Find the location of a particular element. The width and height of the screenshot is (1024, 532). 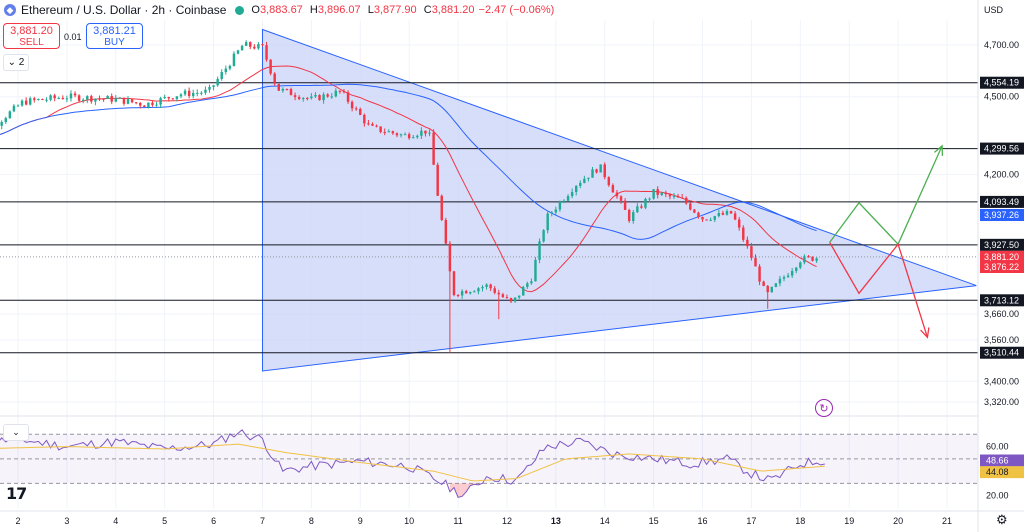

replay-icon: ↻ is located at coordinates (824, 408).